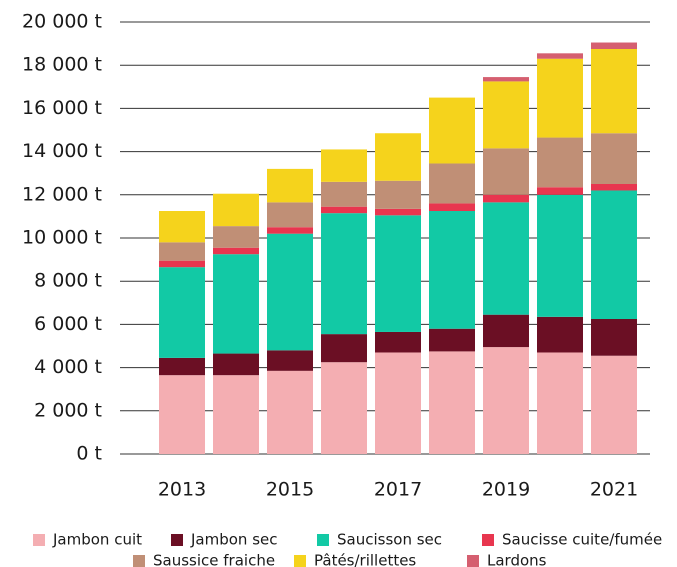 This screenshot has height=567, width=677. What do you see at coordinates (62, 22) in the screenshot?
I see `y-tick-label: 20 000 t` at bounding box center [62, 22].